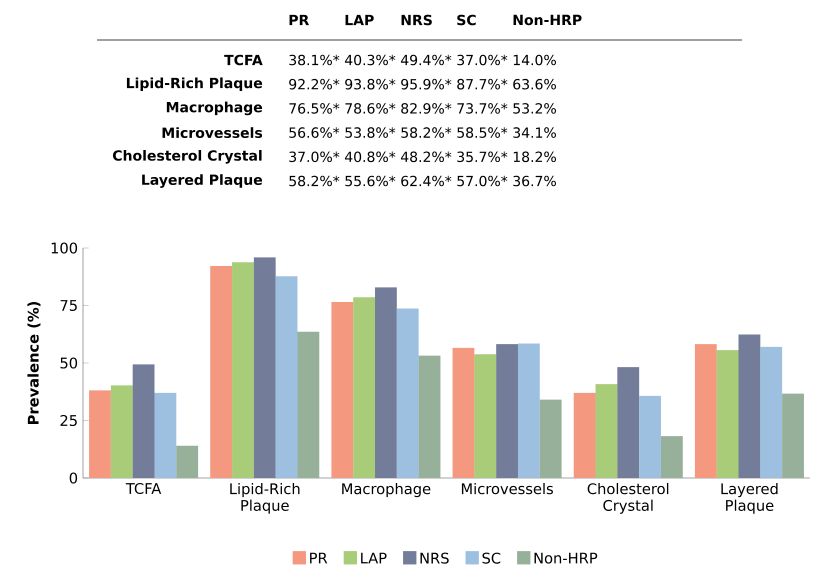 This screenshot has width=823, height=568. I want to click on legend-label: Non-HRP, so click(566, 558).